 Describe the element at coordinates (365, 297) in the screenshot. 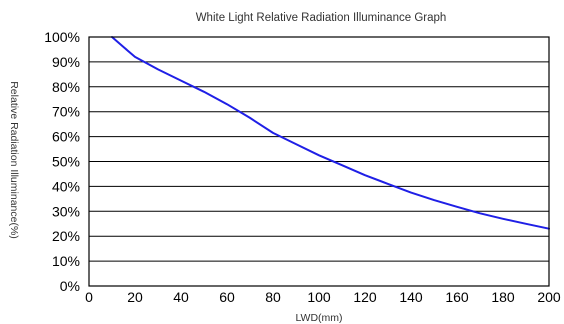

I see `x-tick-label: 120` at that location.